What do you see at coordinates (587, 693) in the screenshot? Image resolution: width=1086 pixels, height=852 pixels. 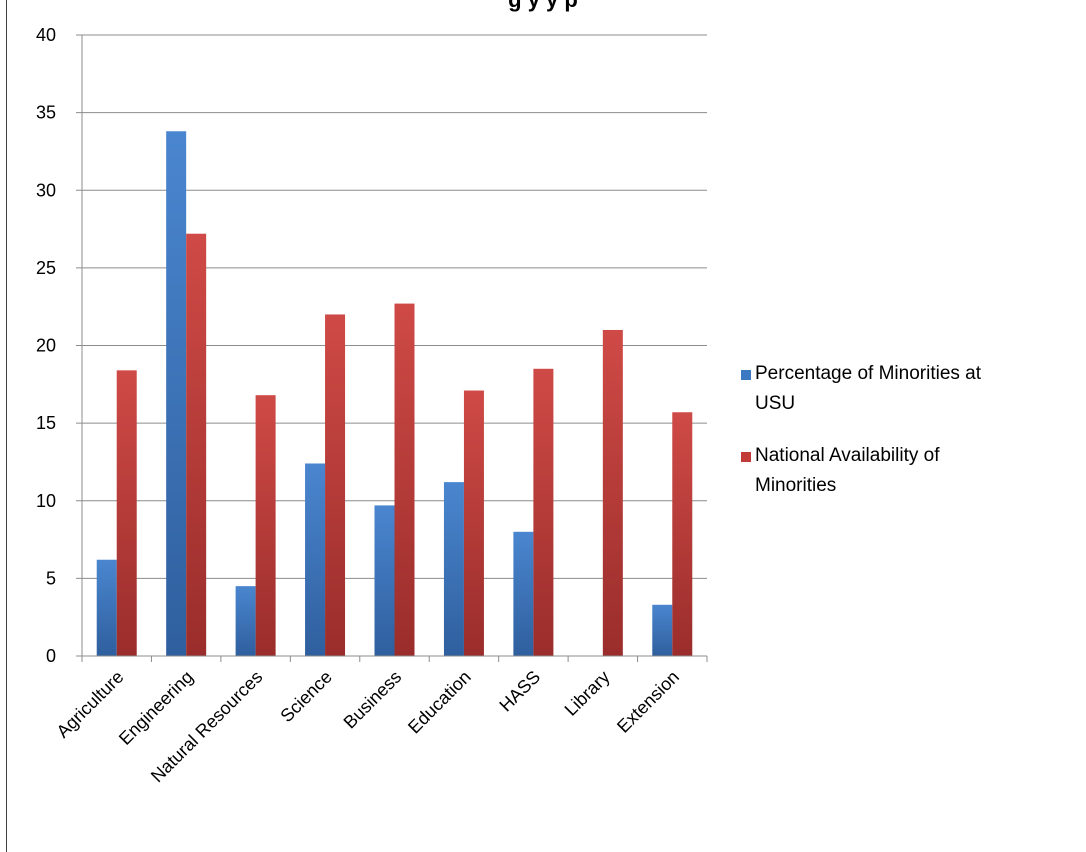 I see `x-tick-label: Library` at bounding box center [587, 693].